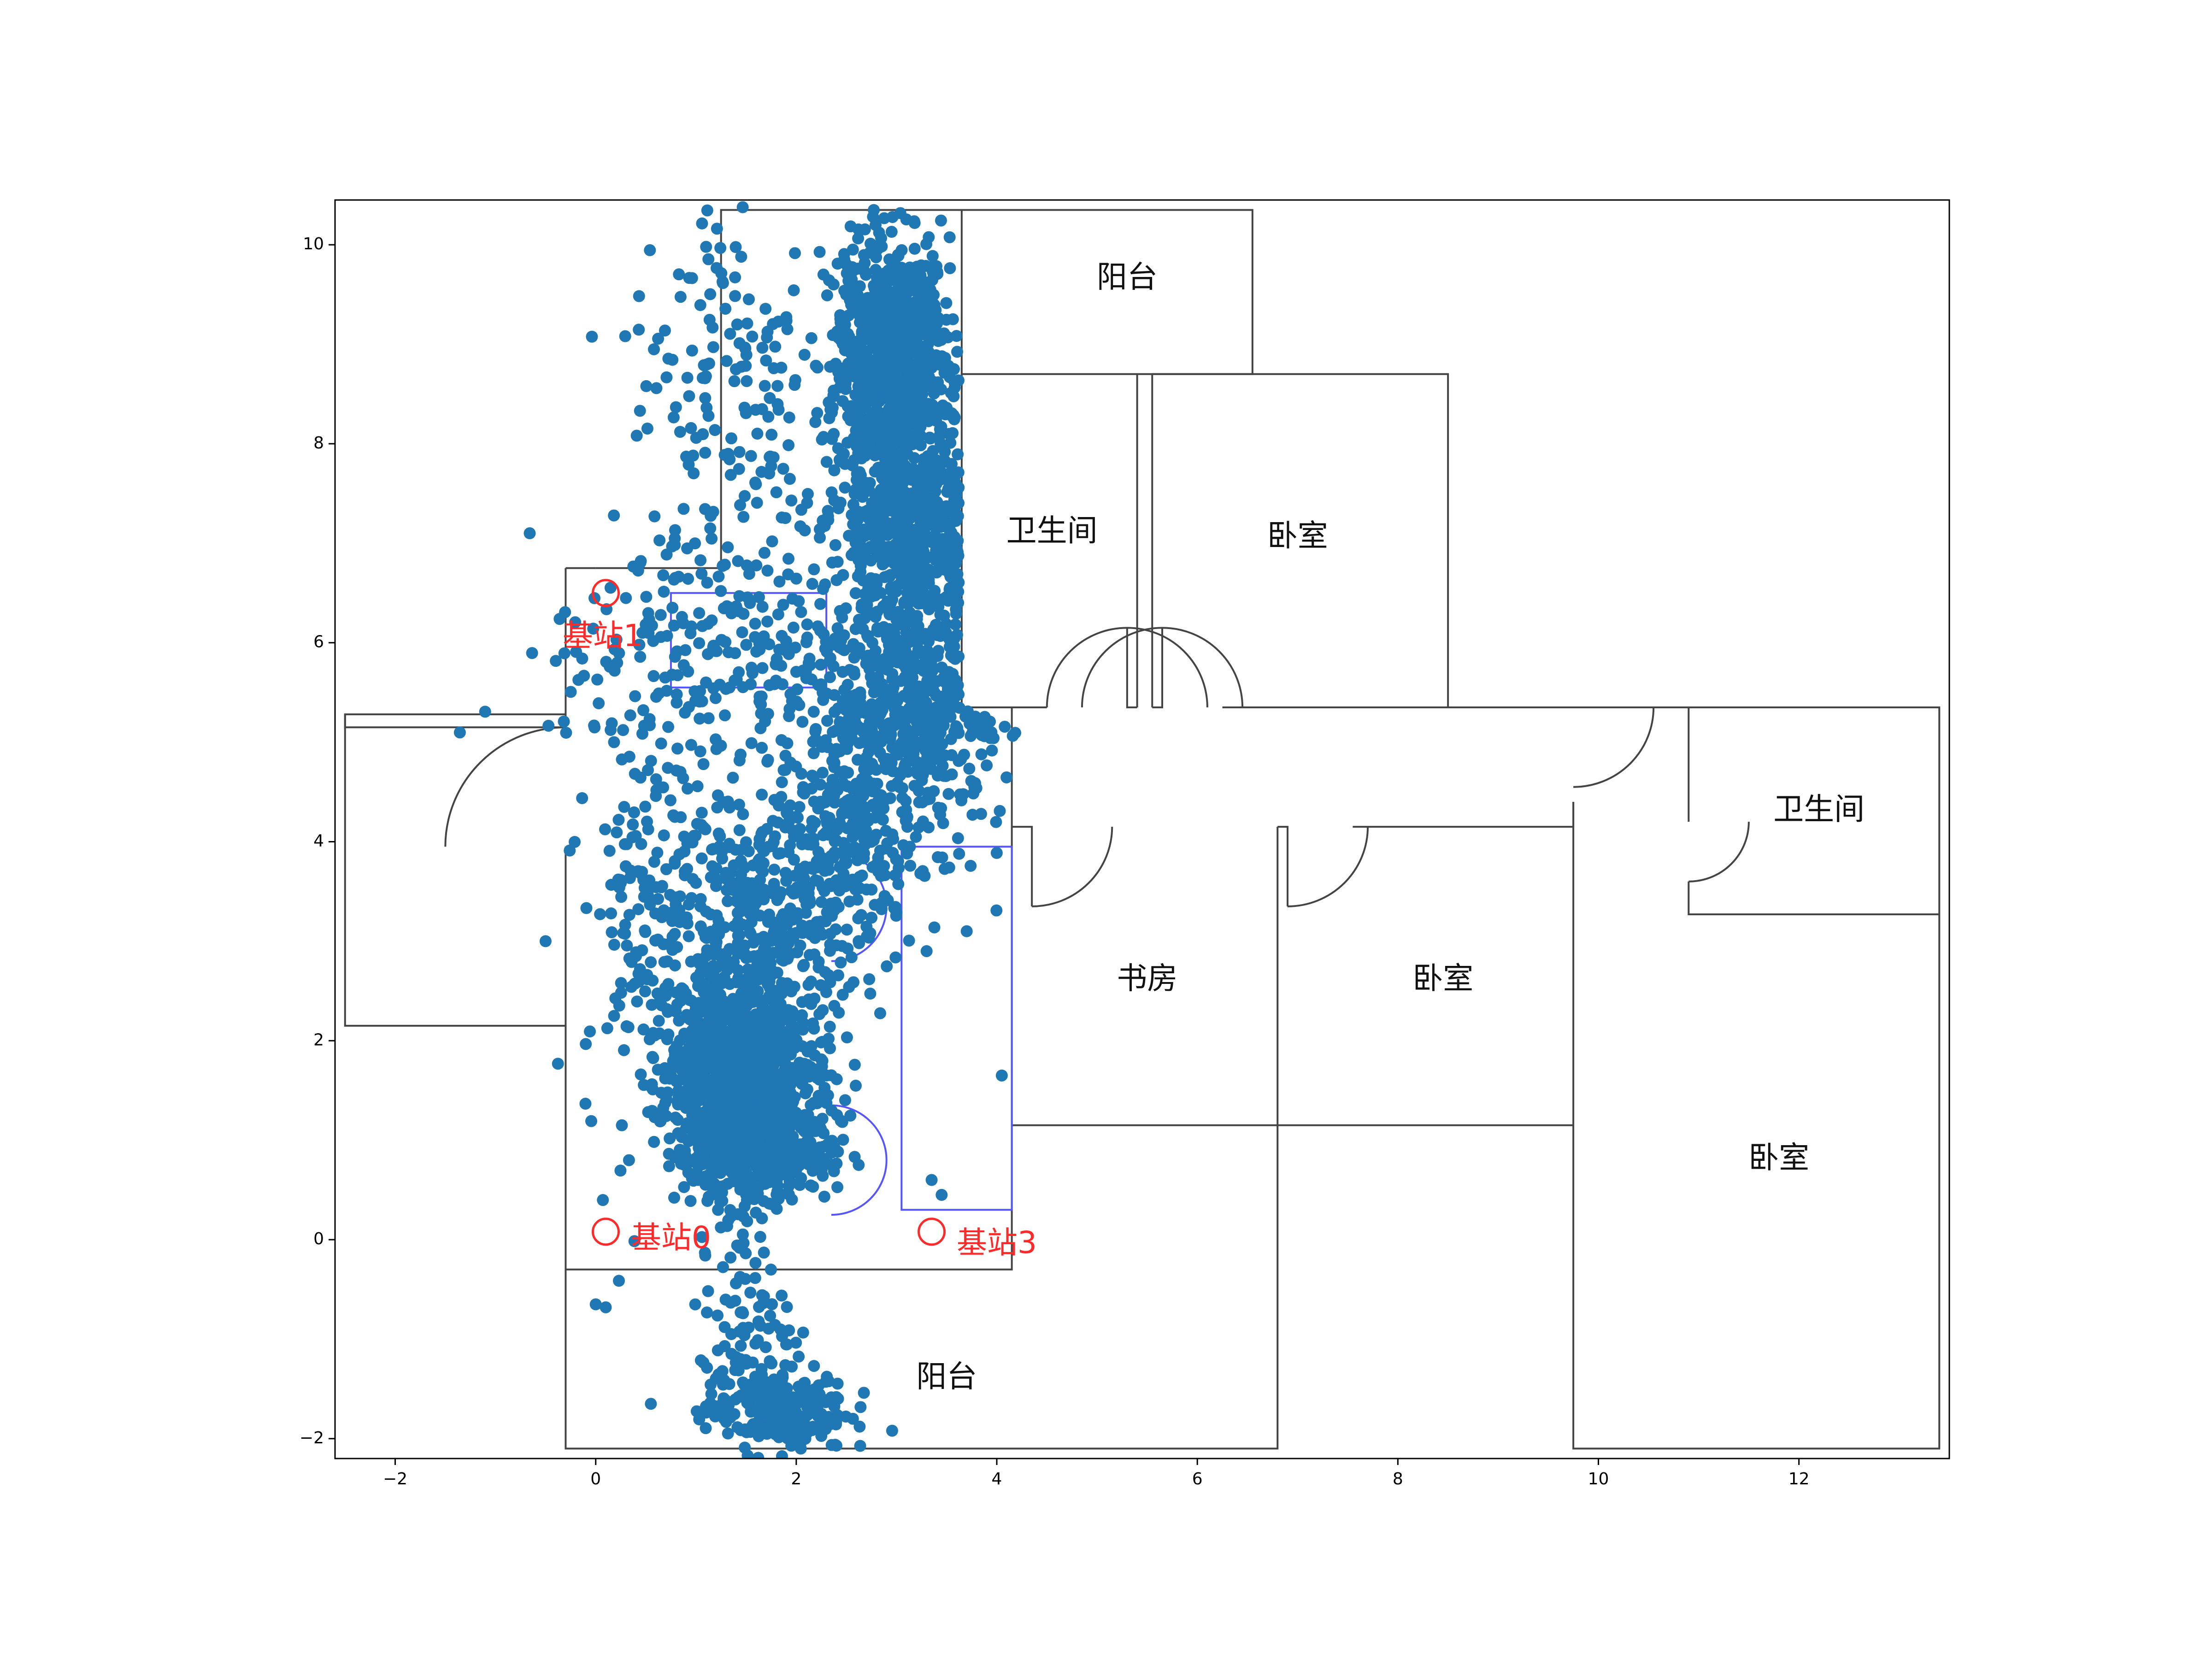  I want to click on wall-segment, so click(1131, 668).